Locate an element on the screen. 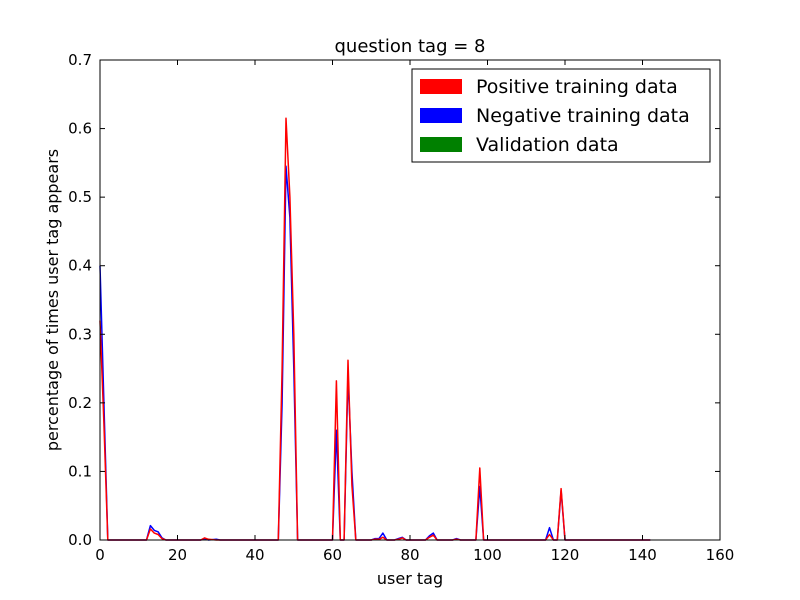  x-tick-label: 80 is located at coordinates (409, 555).